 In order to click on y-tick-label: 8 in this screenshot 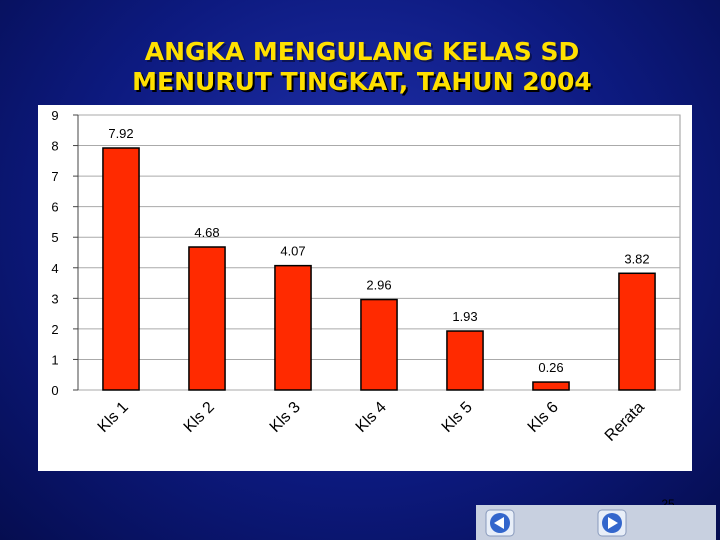, I will do `click(54, 146)`.